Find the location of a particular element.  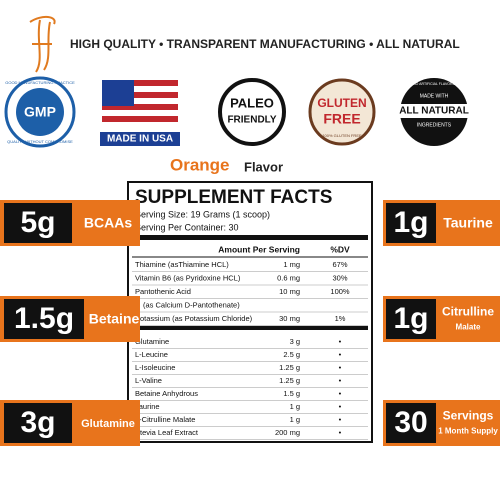

flavor-label: Flavor is located at coordinates (263, 166).